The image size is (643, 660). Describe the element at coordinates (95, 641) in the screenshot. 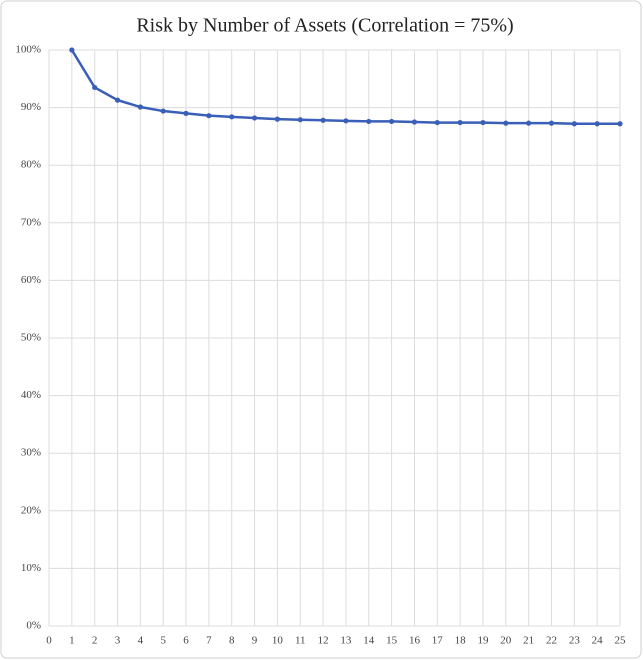

I see `x-tick-label: 2` at that location.